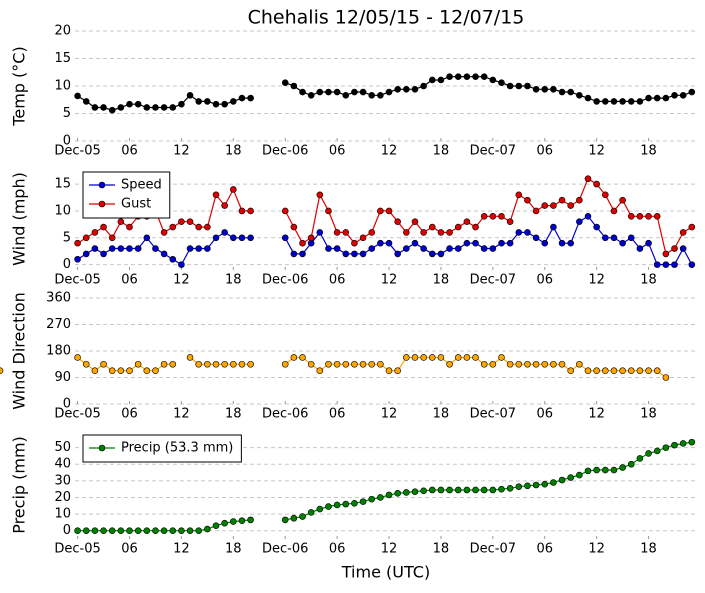  What do you see at coordinates (136, 204) in the screenshot?
I see `legend-label: Gust` at bounding box center [136, 204].